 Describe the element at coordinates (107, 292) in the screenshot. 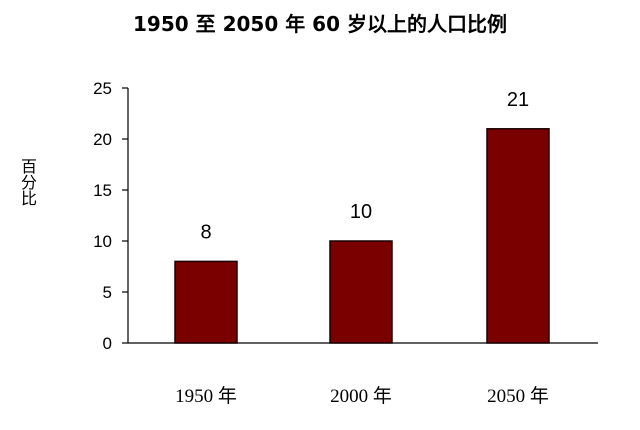

I see `y-tick-label: 5` at that location.